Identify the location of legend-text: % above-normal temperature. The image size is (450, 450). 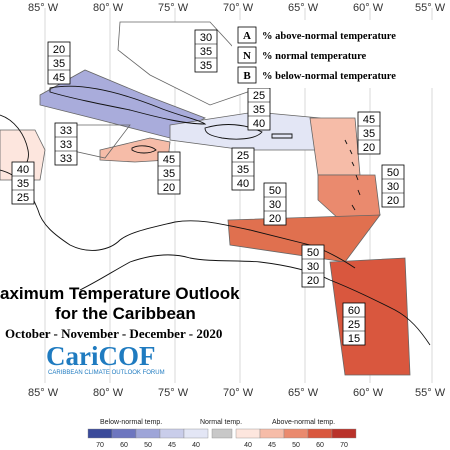
(329, 36).